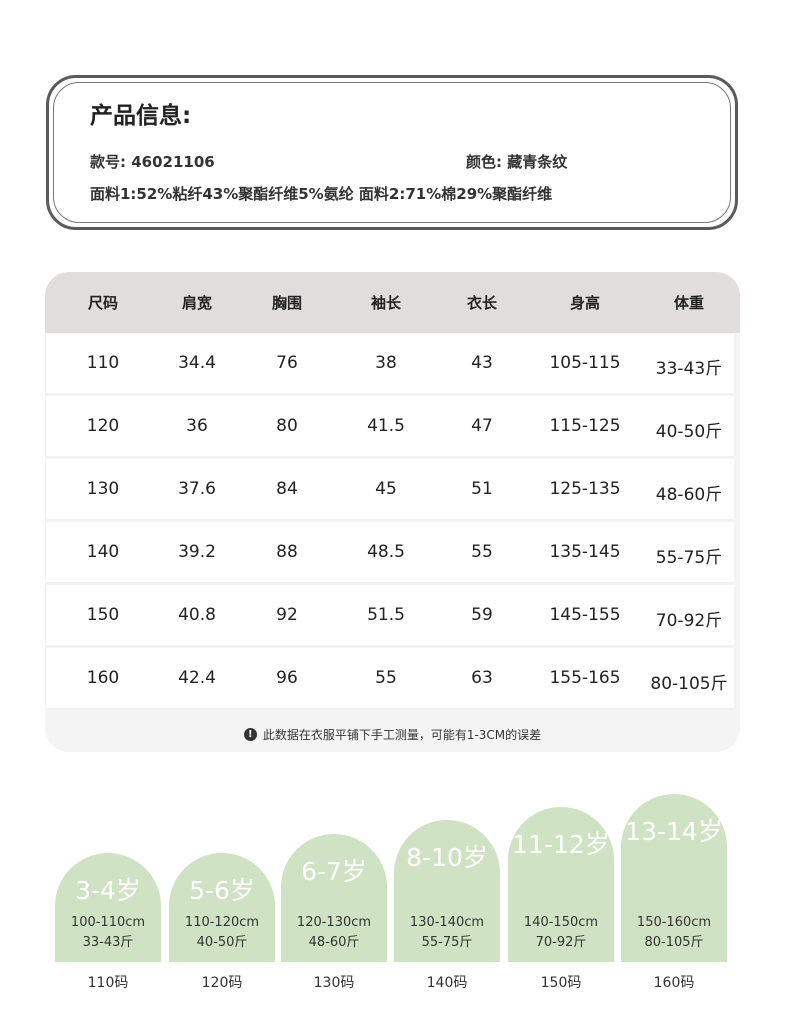 The image size is (790, 1035). Describe the element at coordinates (287, 489) in the screenshot. I see `table-cell: 84` at that location.